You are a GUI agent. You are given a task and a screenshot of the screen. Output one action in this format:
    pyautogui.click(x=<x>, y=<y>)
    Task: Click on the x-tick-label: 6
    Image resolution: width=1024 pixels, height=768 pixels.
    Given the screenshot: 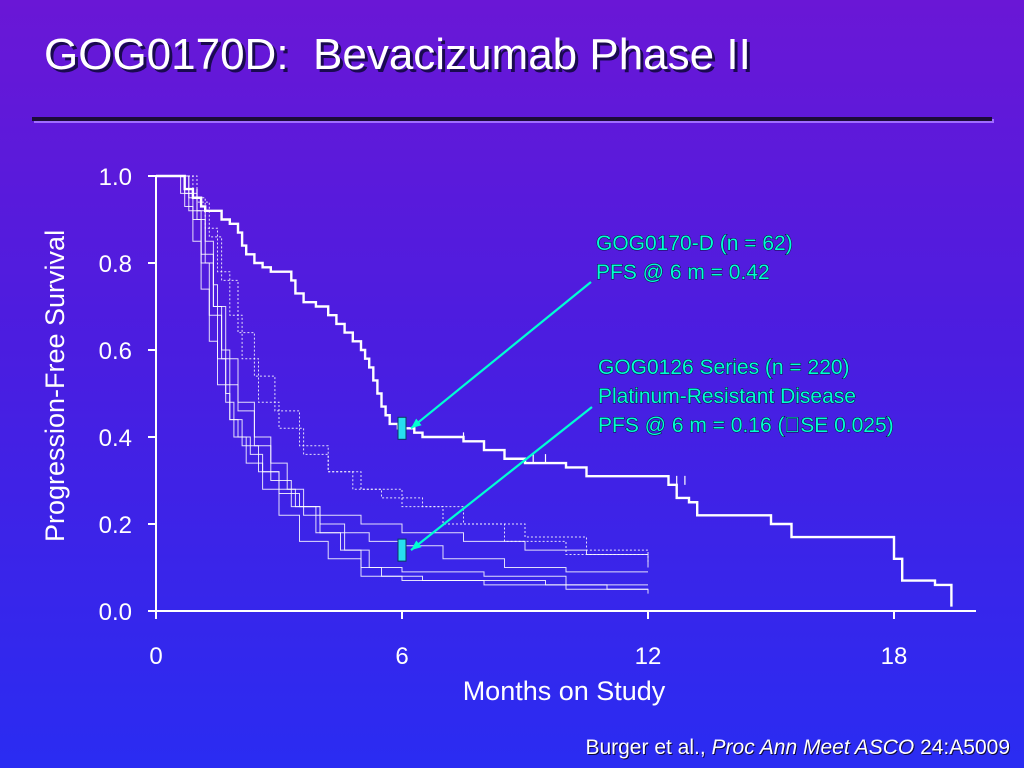 What is the action you would take?
    pyautogui.click(x=401, y=656)
    